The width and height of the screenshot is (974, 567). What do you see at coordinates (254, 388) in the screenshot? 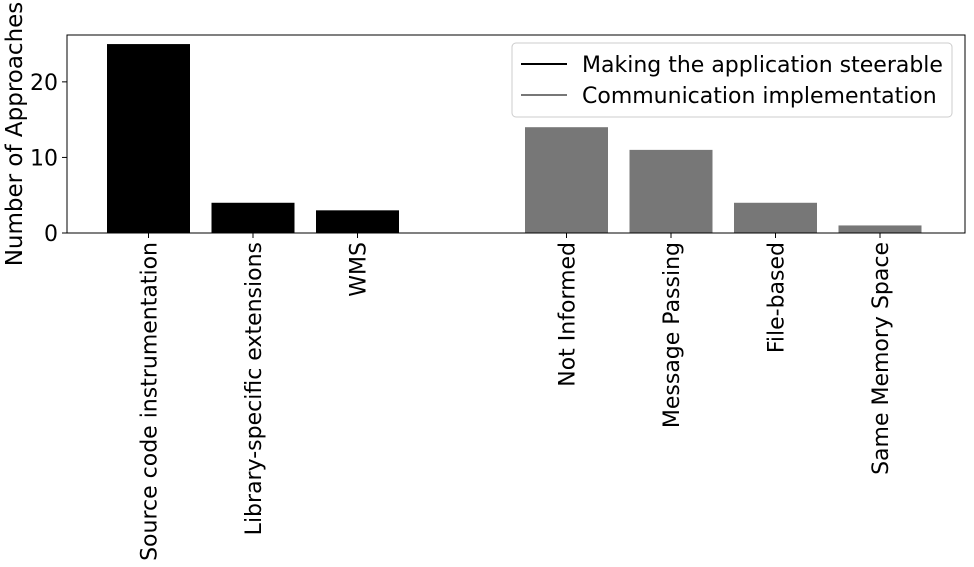
I see `x-tick-label: Library-specific extensions` at bounding box center [254, 388].